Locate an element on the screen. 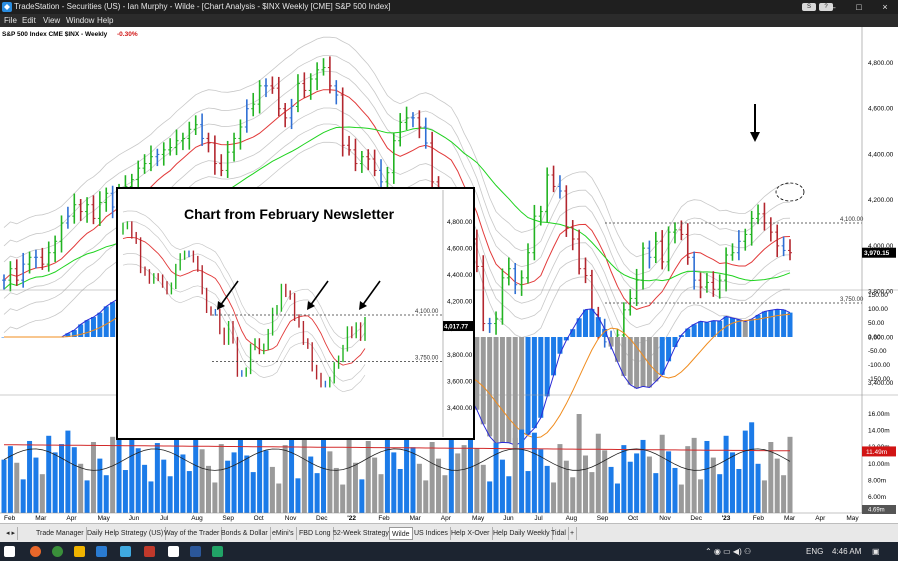  tab-way-of-the-trader: Way of the Trader is located at coordinates (192, 533).